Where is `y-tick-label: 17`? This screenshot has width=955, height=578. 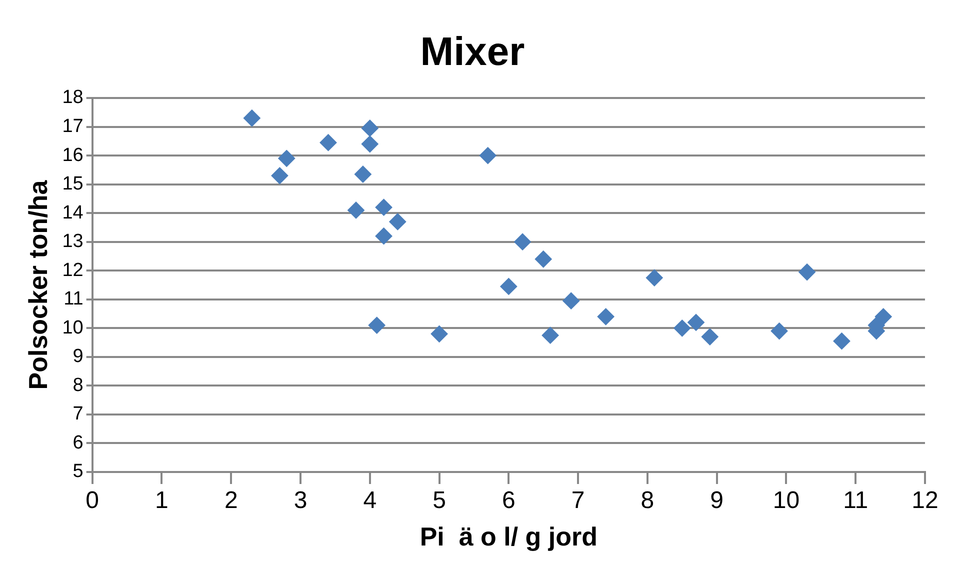 y-tick-label: 17 is located at coordinates (73, 127).